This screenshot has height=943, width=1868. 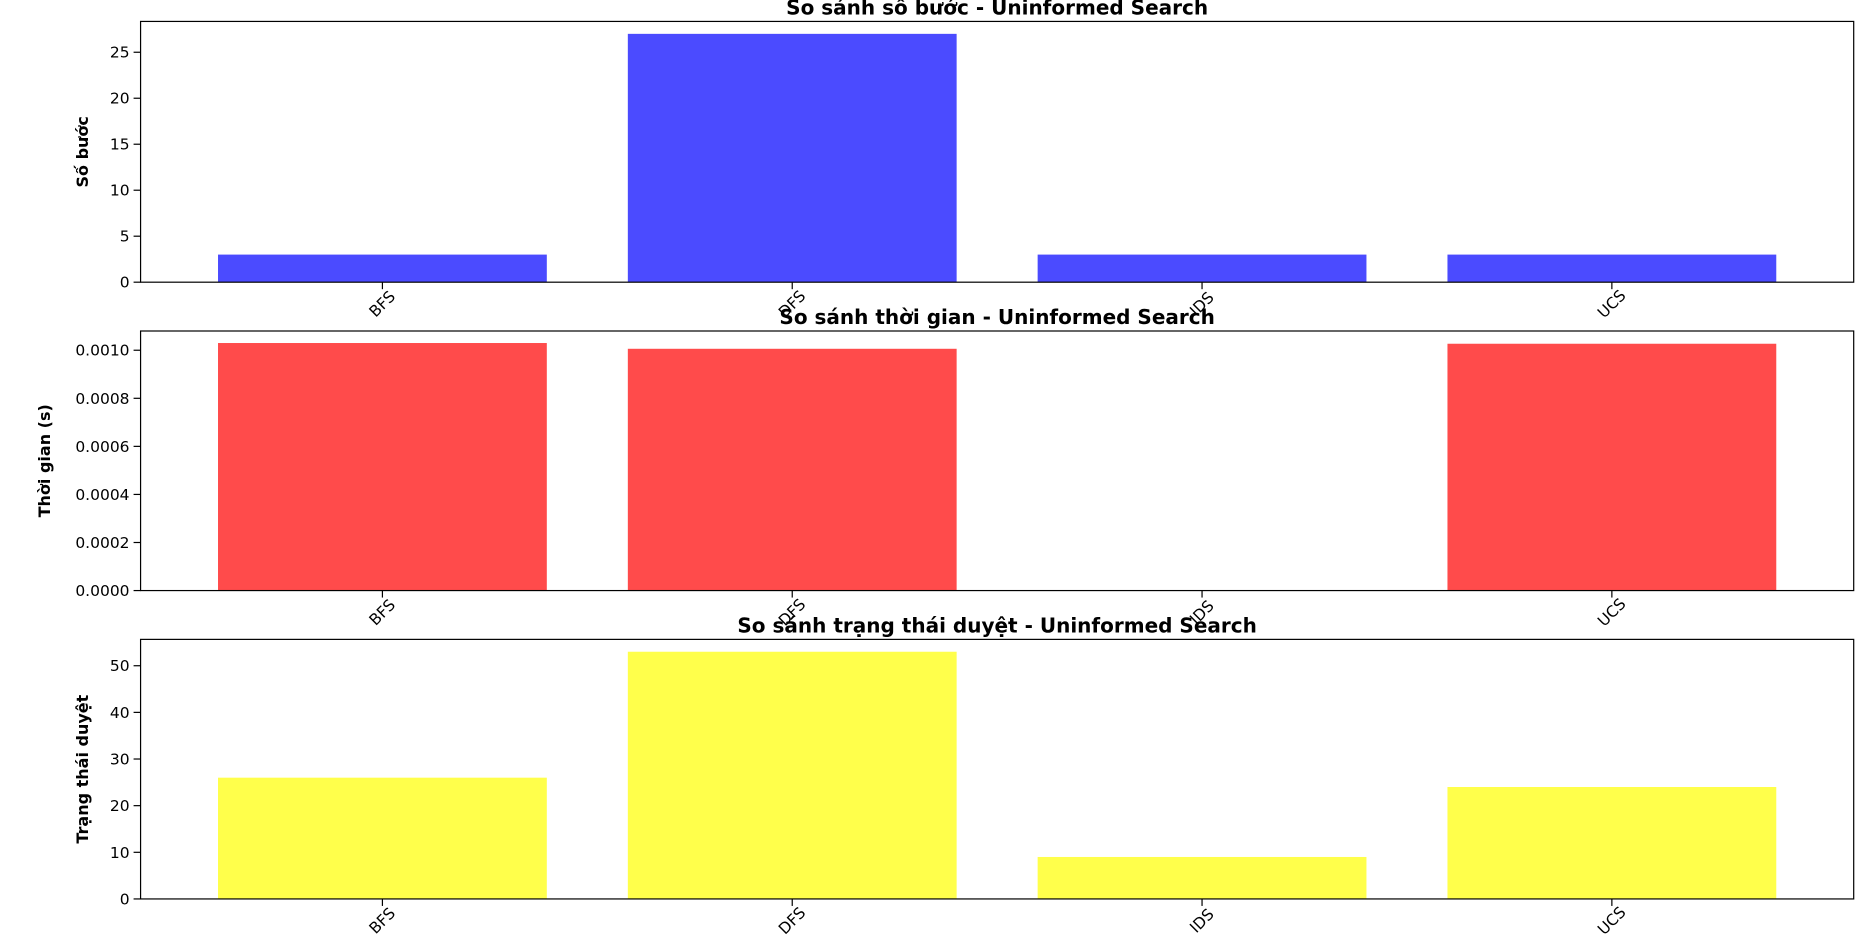 I want to click on y-tick-label: 25, so click(x=120, y=53).